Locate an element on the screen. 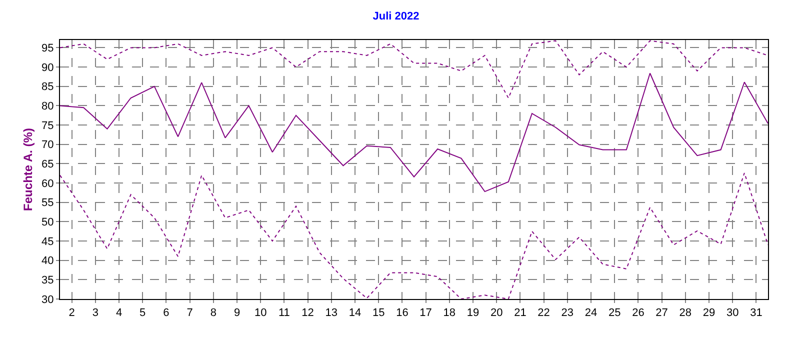 The height and width of the screenshot is (350, 792). x-tick-label: 2 is located at coordinates (71, 313).